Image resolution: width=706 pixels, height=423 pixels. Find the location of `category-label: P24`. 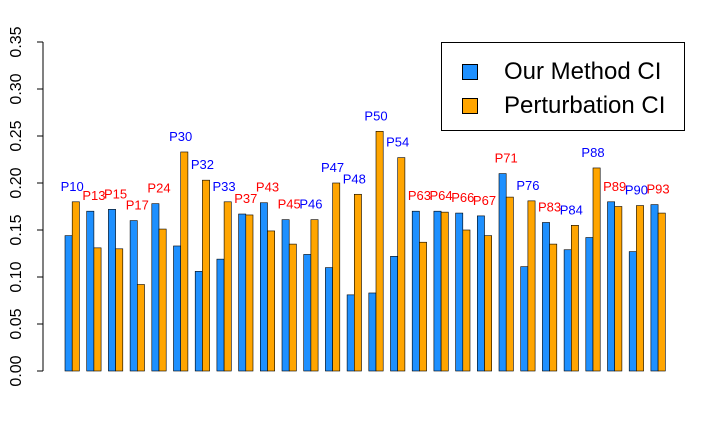

category-label: P24 is located at coordinates (158, 188).